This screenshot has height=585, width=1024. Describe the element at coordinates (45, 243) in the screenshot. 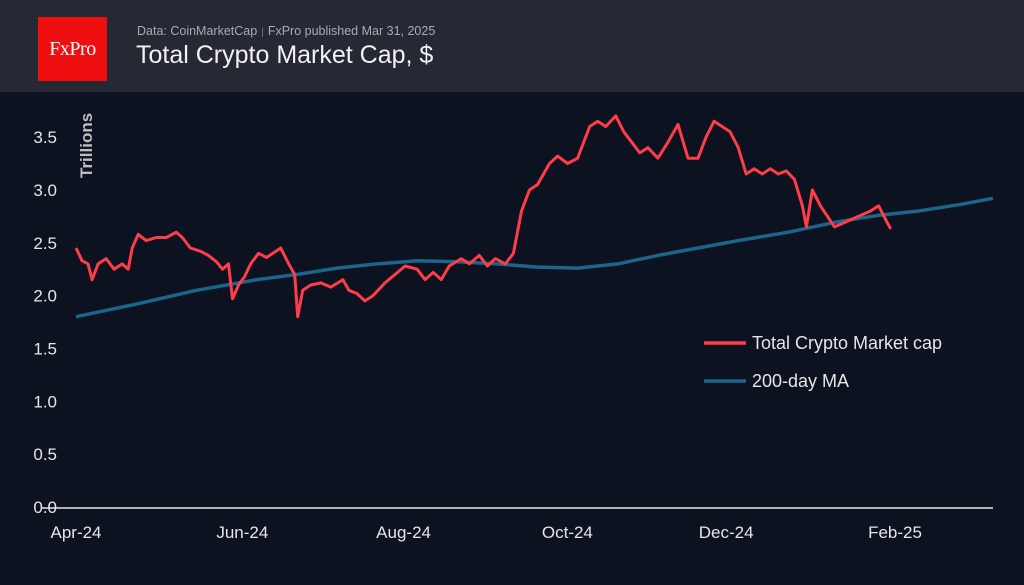

I see `y-tick-label: 2.5` at that location.